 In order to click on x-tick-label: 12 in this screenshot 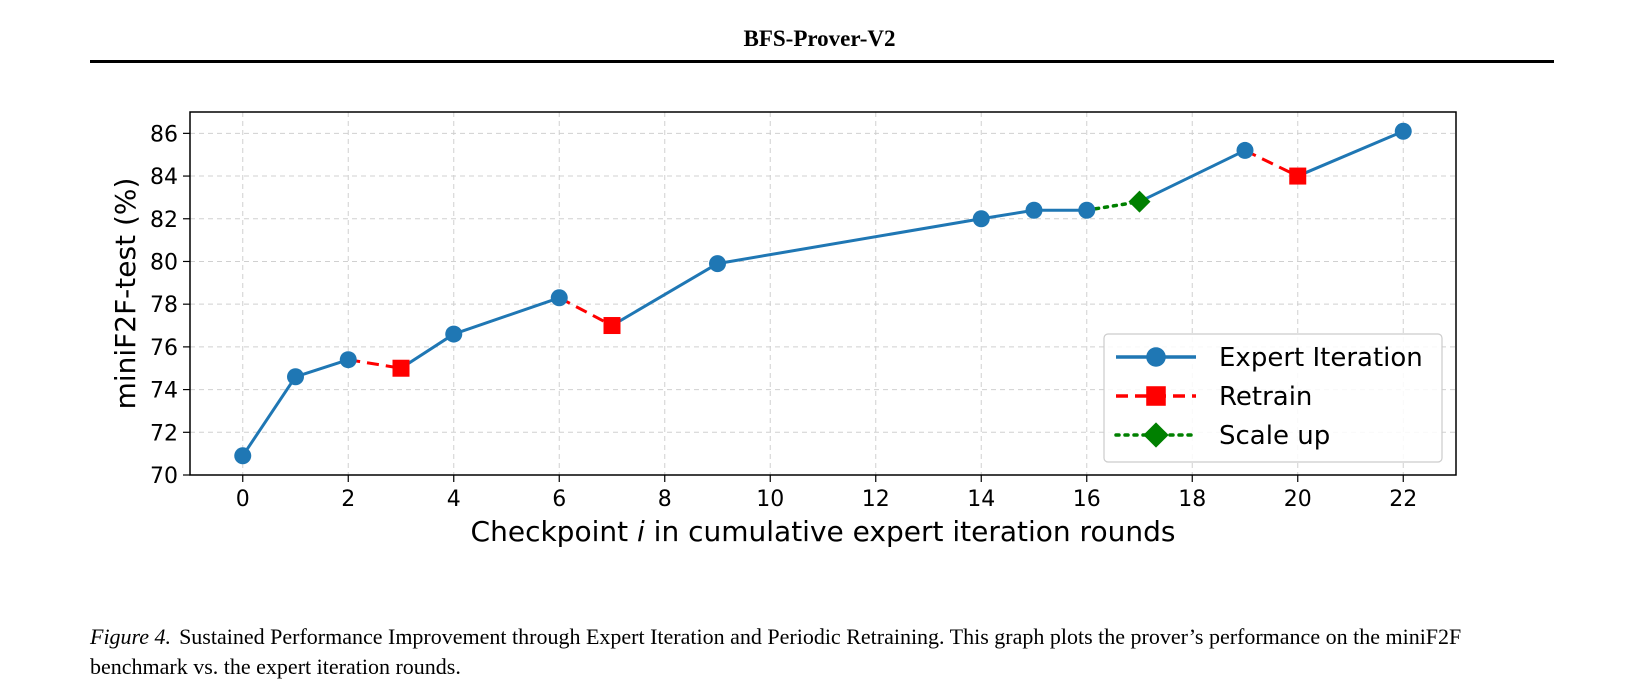, I will do `click(876, 499)`.